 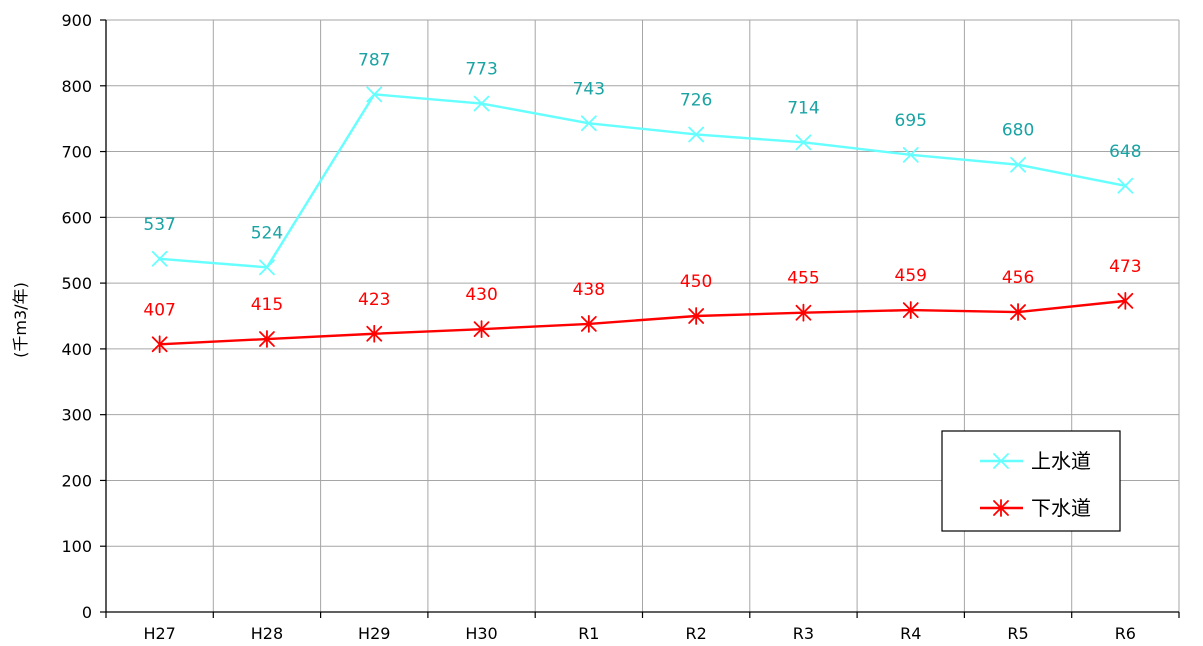 I want to click on data-label: 537, so click(x=159, y=225).